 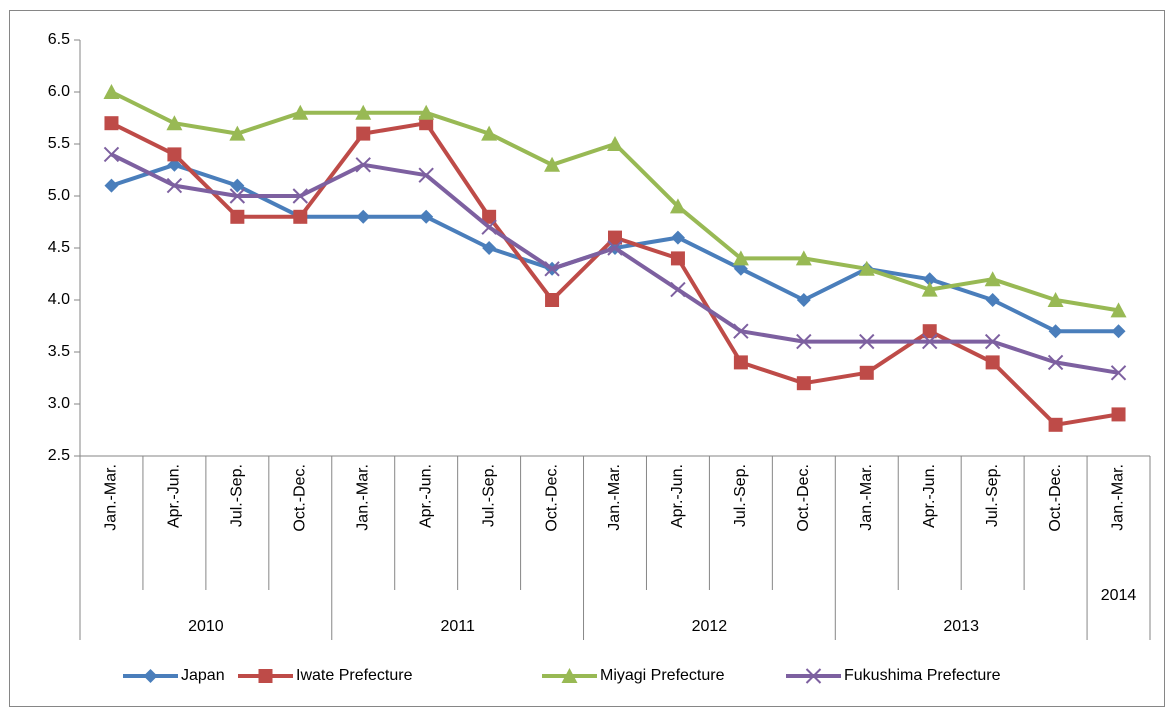 What do you see at coordinates (457, 626) in the screenshot?
I see `year-label: 2011` at bounding box center [457, 626].